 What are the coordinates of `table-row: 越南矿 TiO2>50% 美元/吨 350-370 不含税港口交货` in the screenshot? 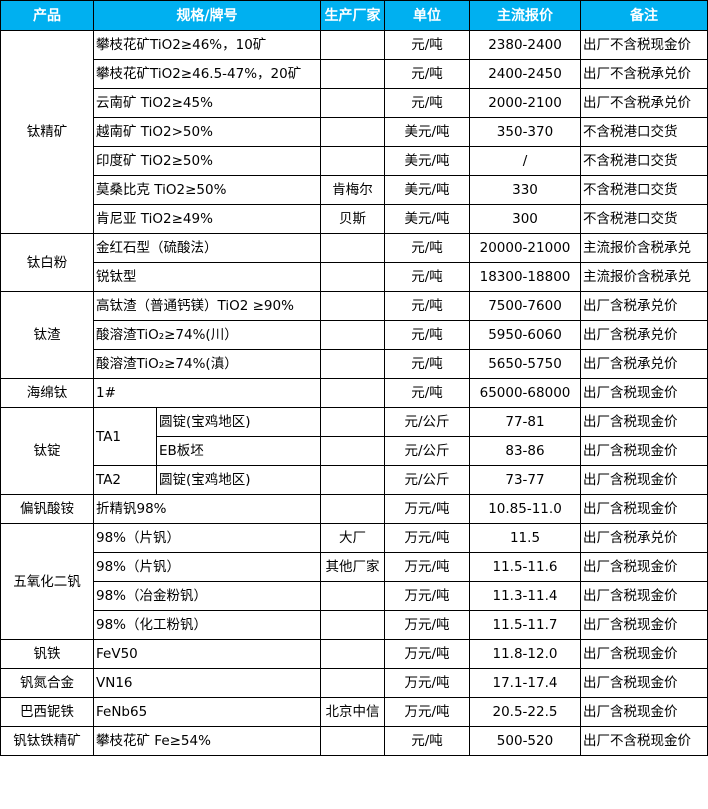 It's located at (354, 132).